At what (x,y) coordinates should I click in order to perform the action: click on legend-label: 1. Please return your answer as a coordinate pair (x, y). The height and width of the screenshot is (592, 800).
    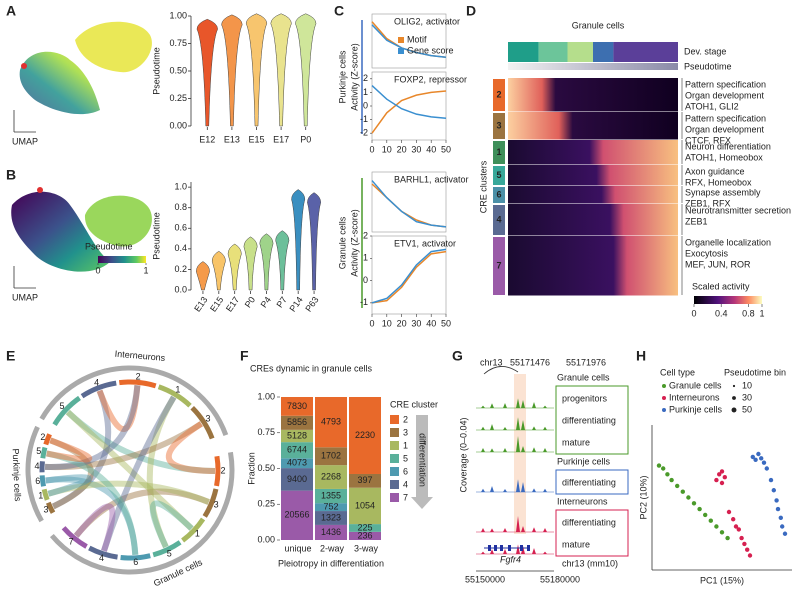
    Looking at the image, I should click on (405, 445).